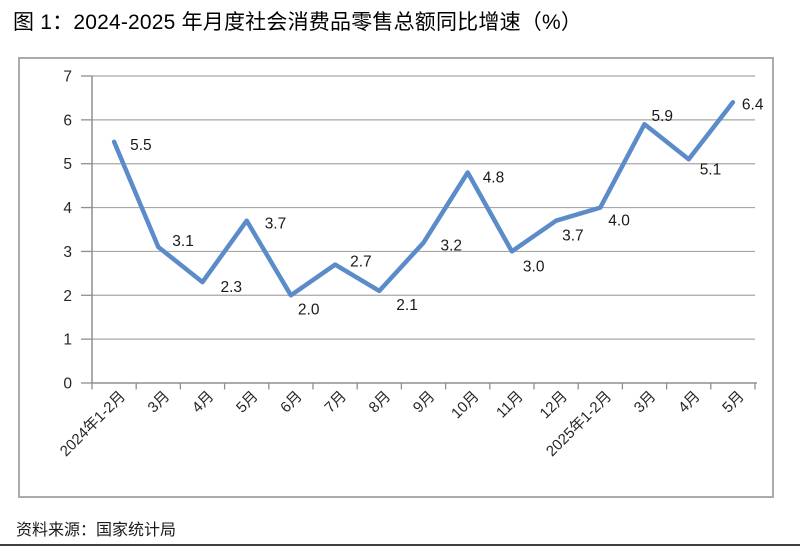 The image size is (800, 549). I want to click on y-axis-label: 3, so click(67, 252).